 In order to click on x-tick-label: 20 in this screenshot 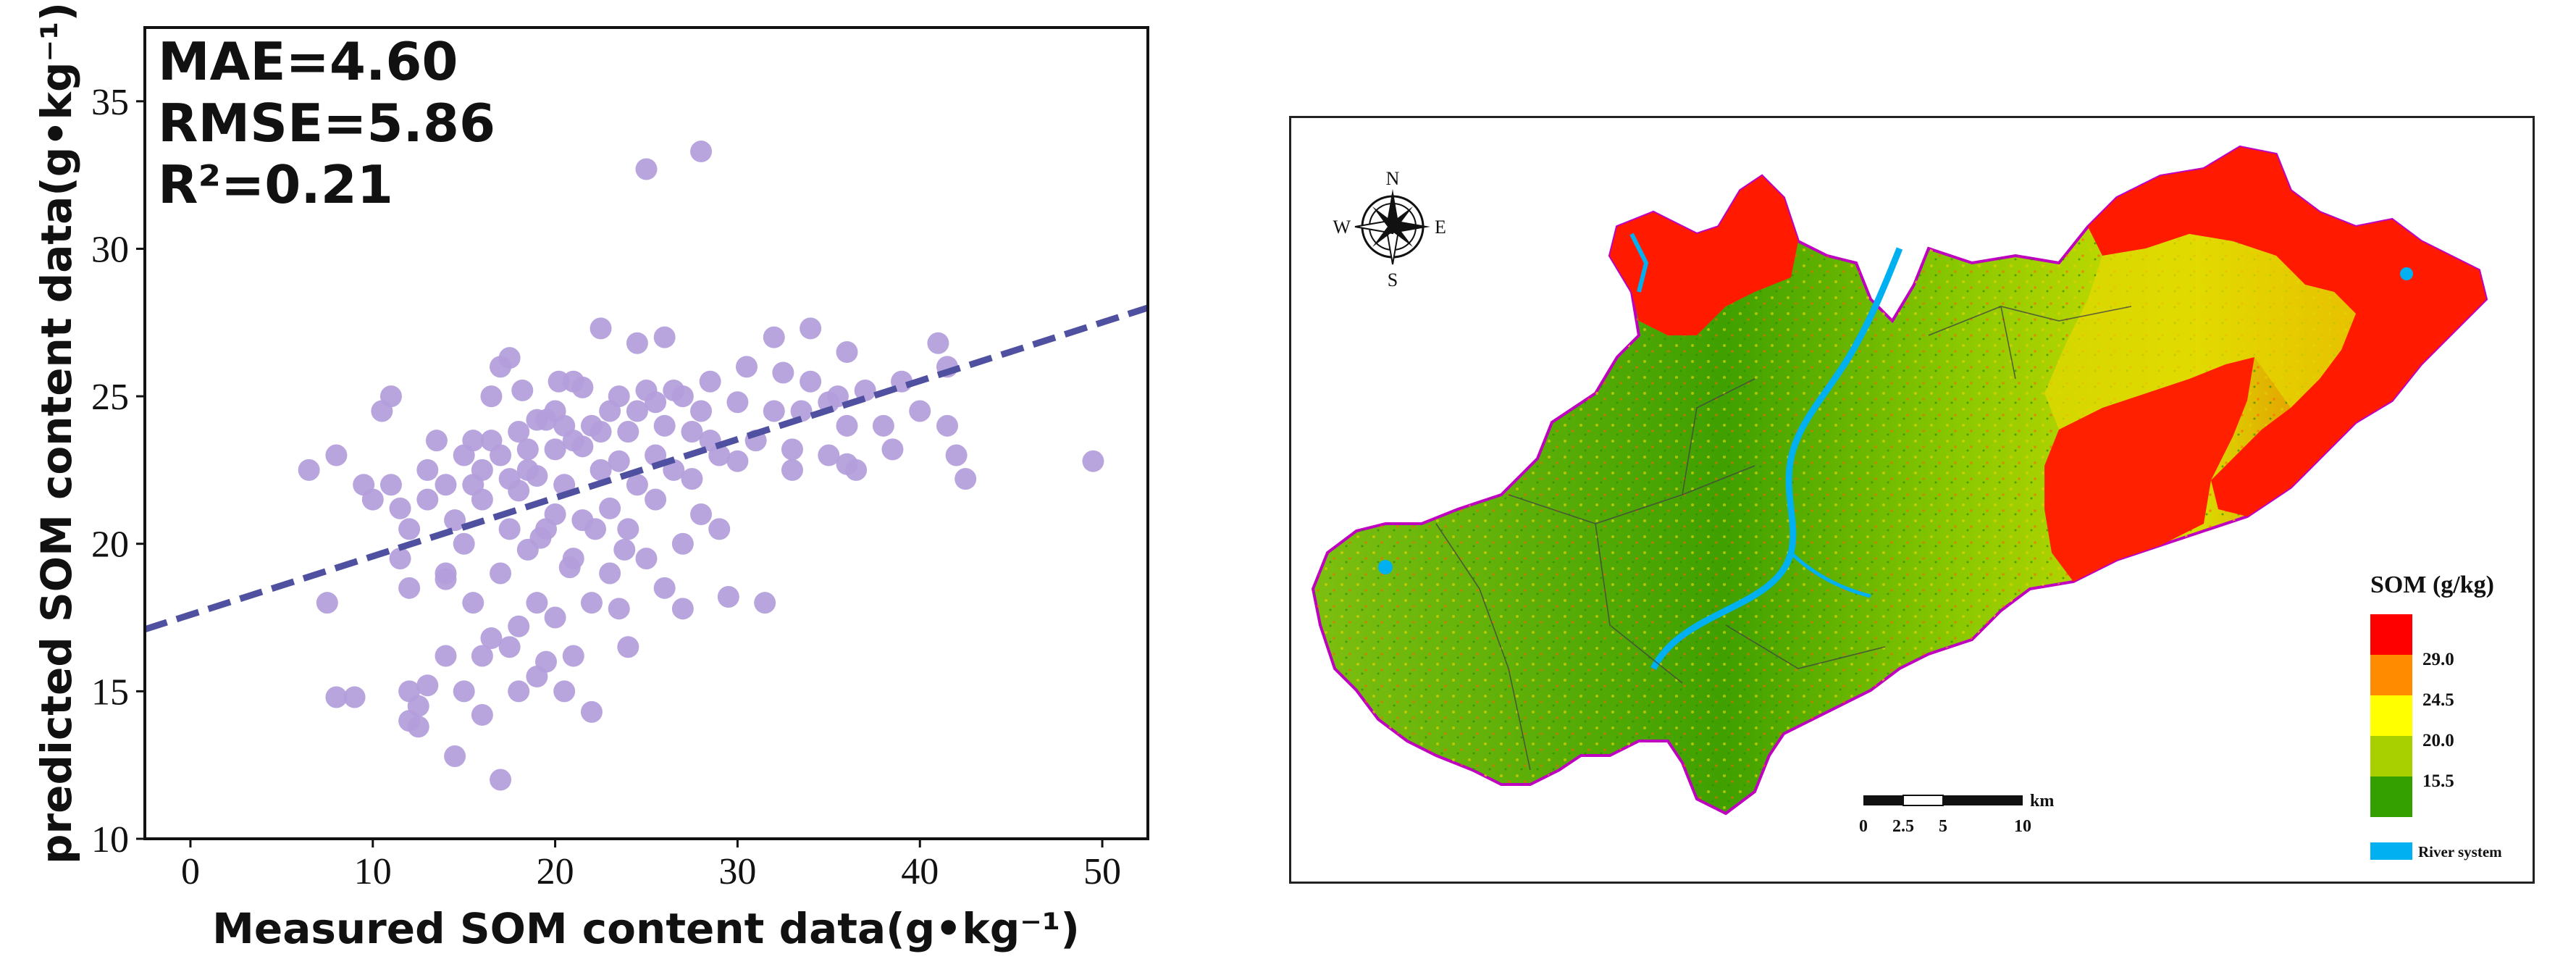, I will do `click(555, 872)`.